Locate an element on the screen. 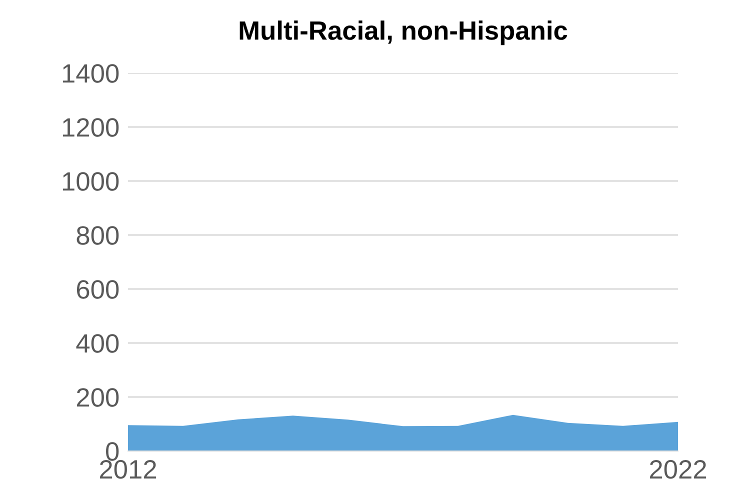 Image resolution: width=740 pixels, height=504 pixels. y-tick-label: 800 is located at coordinates (97, 235).